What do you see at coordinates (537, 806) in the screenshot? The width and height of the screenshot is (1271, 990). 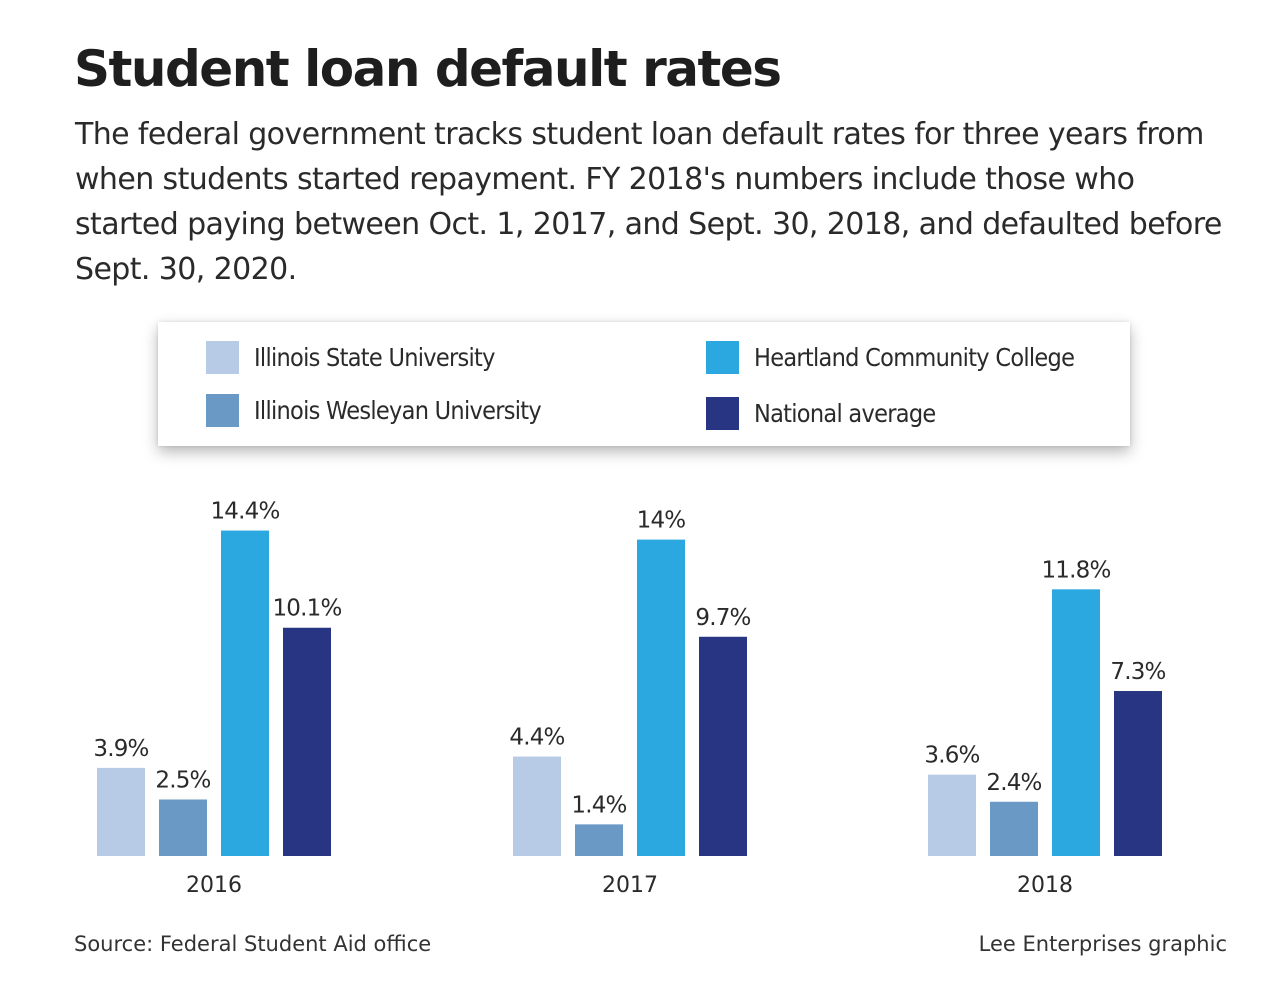 I see `bar-illinois-state-university-2017` at bounding box center [537, 806].